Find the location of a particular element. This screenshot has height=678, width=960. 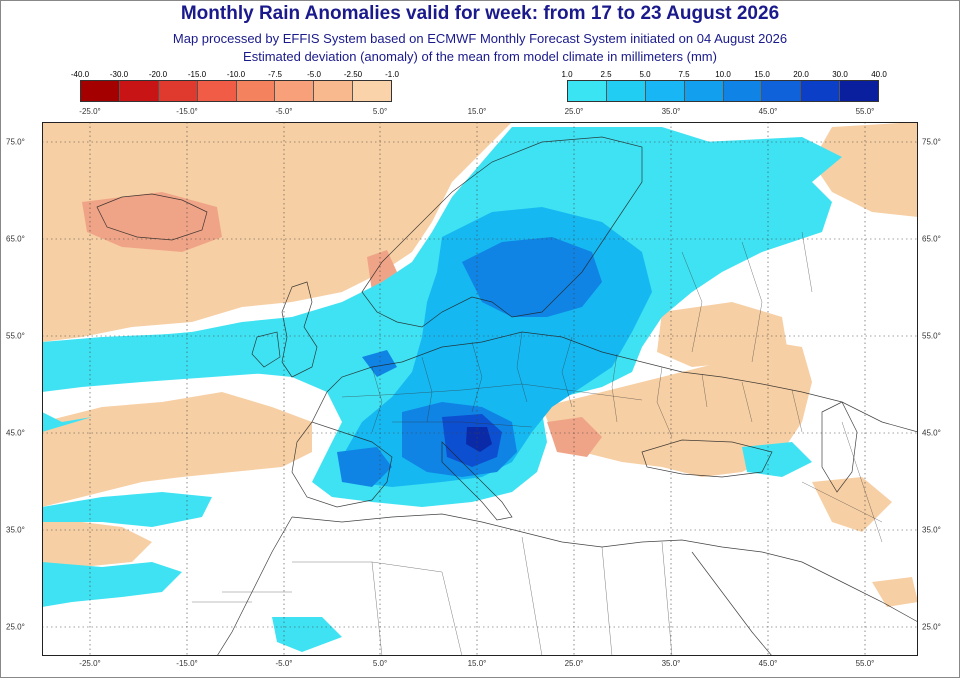

legend-tick-label: 15.0 is located at coordinates (762, 74).